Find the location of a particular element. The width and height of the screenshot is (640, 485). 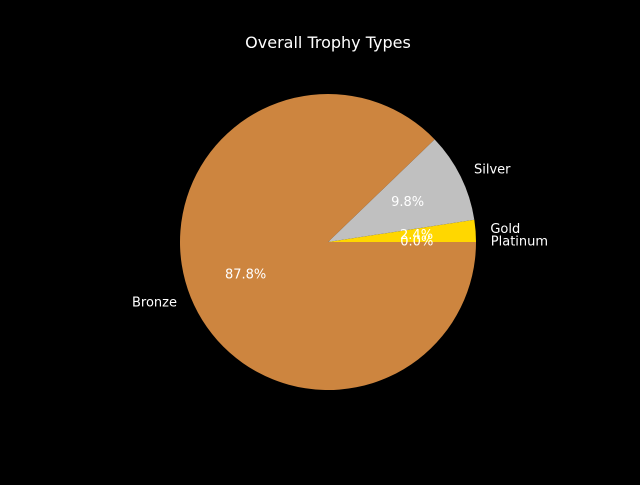

pie-slice-gold is located at coordinates (402, 230).